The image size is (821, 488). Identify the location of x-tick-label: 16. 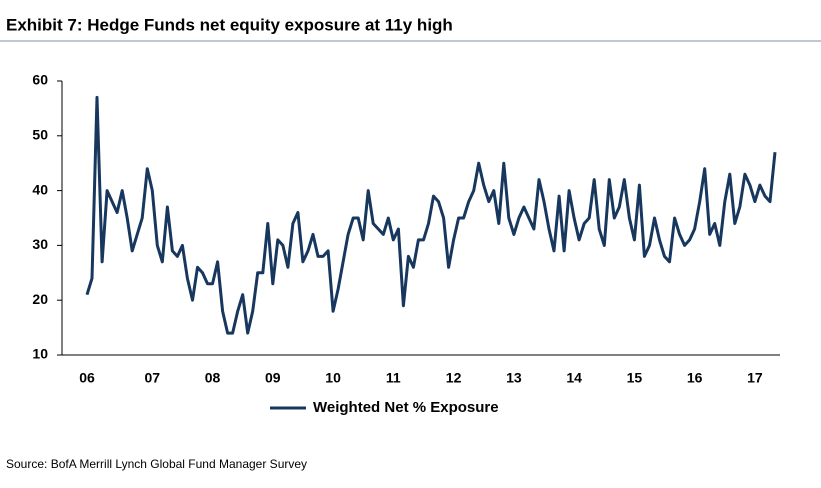
(695, 378).